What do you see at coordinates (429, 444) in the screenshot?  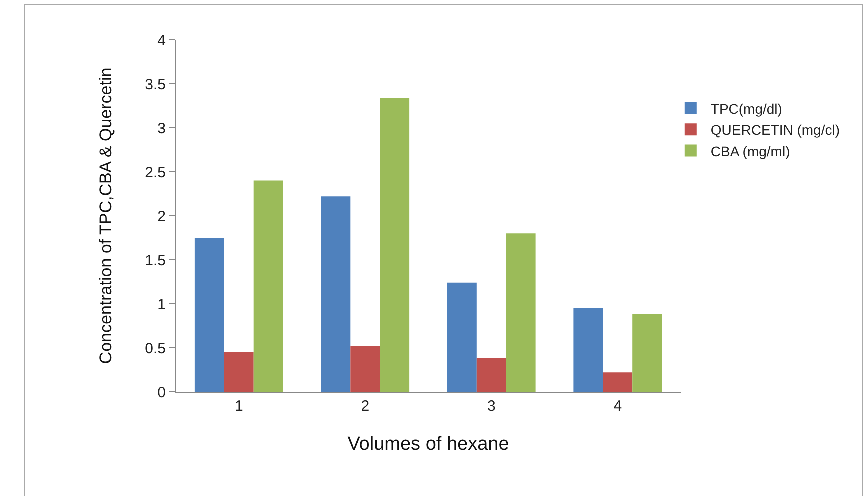 I see `x-axis-title: Volumes of hexane` at bounding box center [429, 444].